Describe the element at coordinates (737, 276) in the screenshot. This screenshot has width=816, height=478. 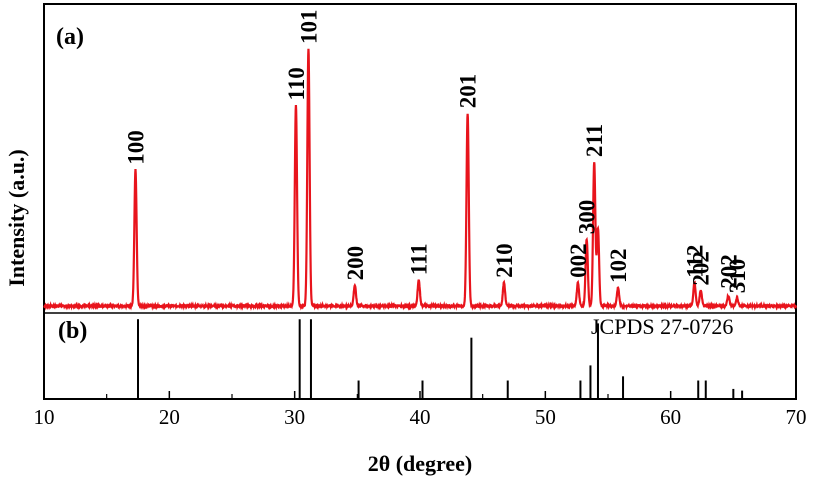
I see `peak-label: 310` at that location.